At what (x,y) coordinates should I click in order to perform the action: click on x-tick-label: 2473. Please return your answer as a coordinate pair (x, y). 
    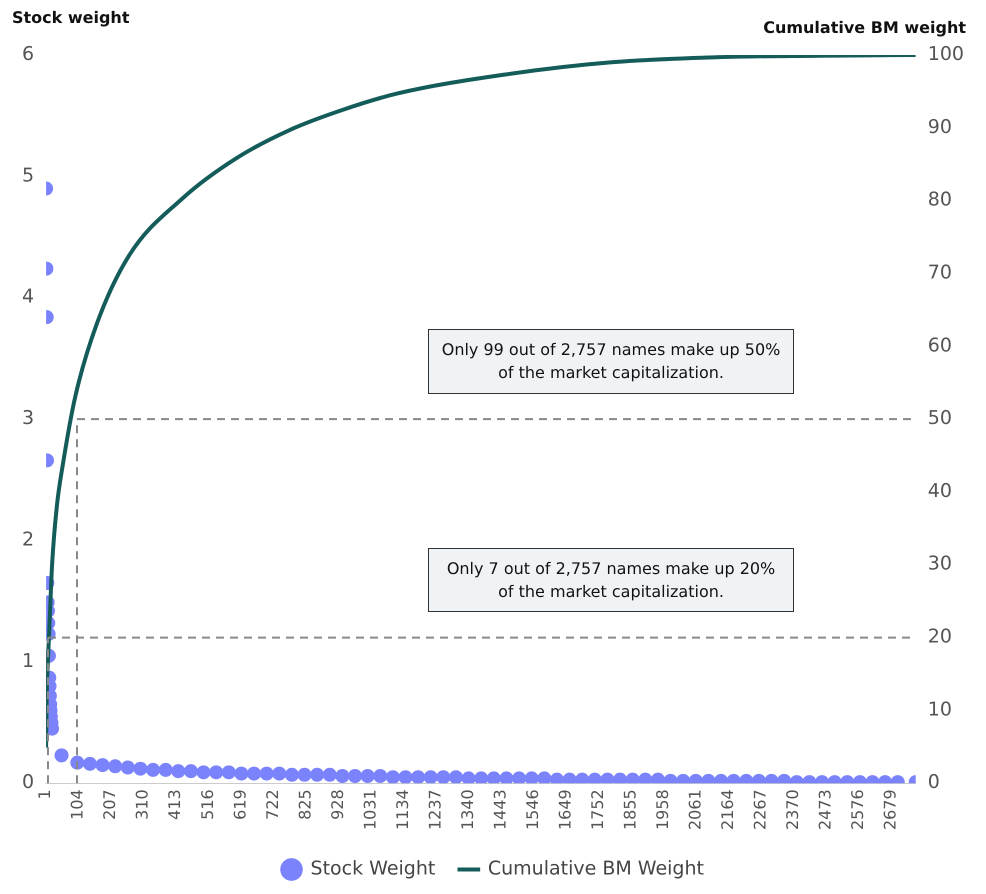
    Looking at the image, I should click on (824, 809).